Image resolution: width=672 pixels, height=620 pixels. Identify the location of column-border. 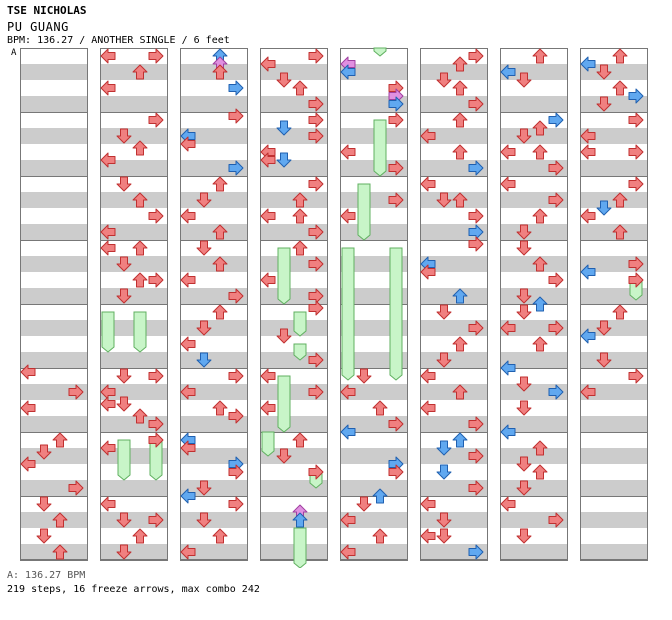
(454, 304).